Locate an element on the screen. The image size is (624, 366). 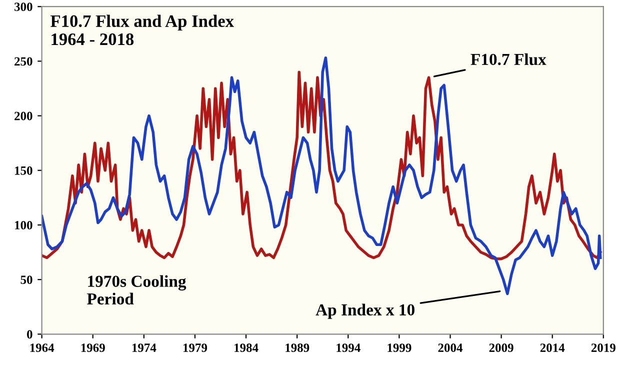
x-tick-label: 1974 is located at coordinates (144, 348).